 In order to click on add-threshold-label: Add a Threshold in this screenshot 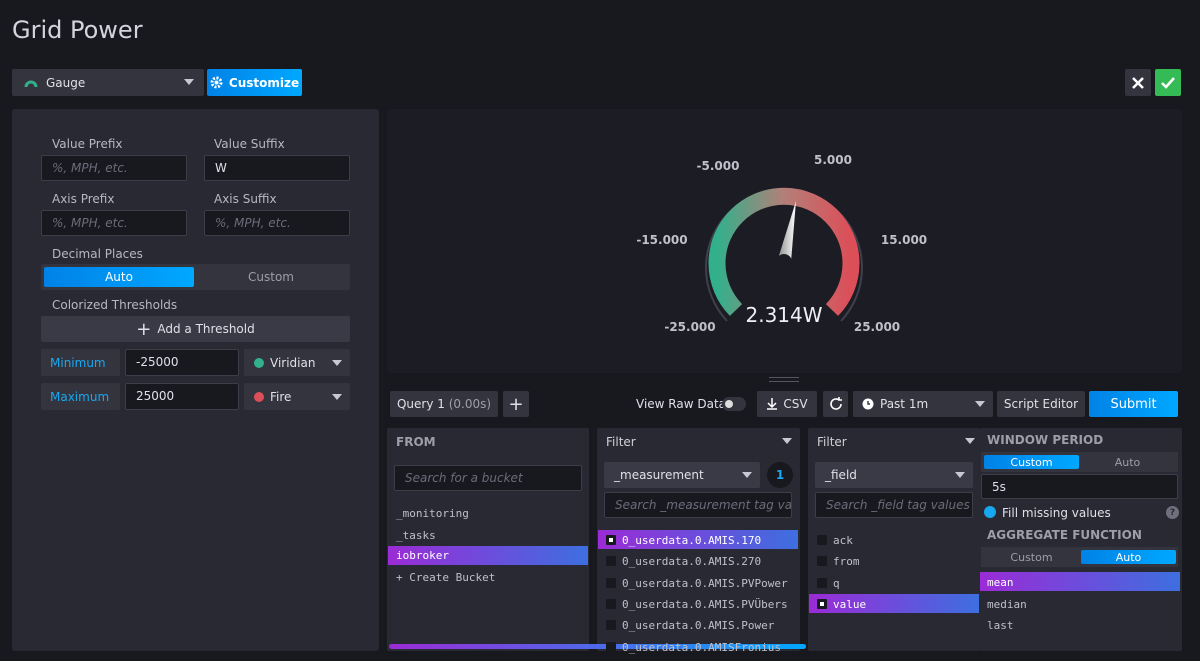, I will do `click(205, 329)`.